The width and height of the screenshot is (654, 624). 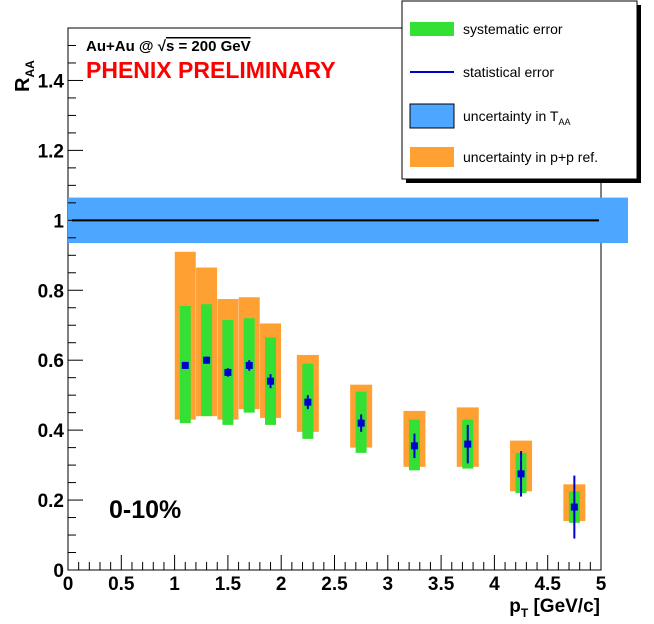 I want to click on y-tick-label: 1, so click(x=58, y=221).